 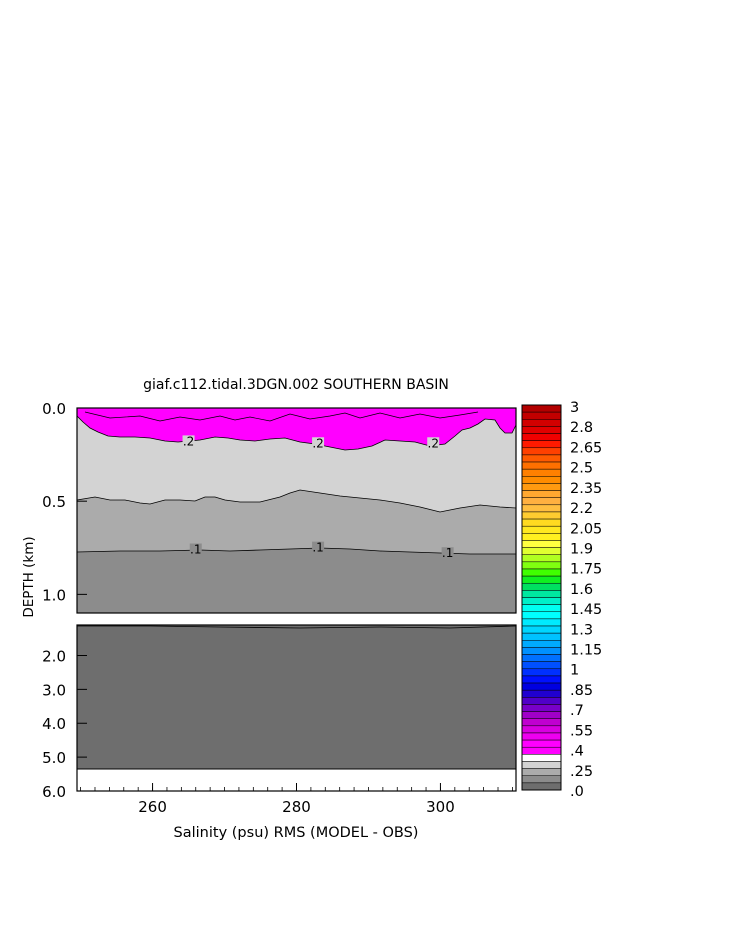 I want to click on y-axis-label: DEPTH (km), so click(x=29, y=576).